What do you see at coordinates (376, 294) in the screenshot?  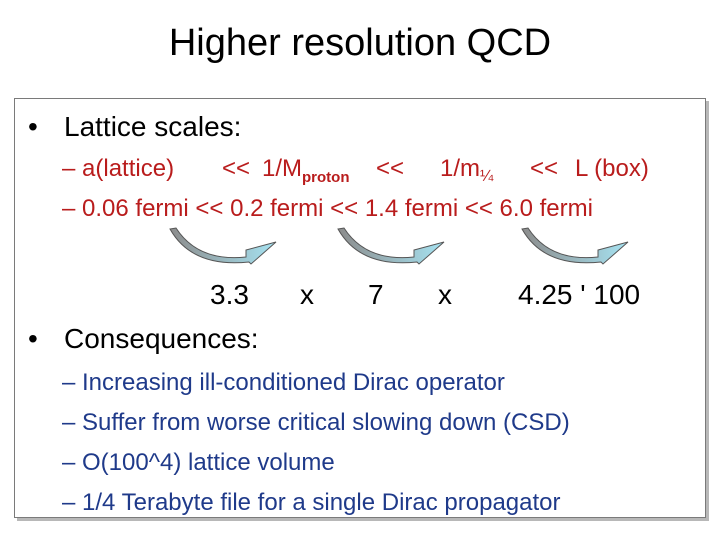 I see `ratio-value: 7` at bounding box center [376, 294].